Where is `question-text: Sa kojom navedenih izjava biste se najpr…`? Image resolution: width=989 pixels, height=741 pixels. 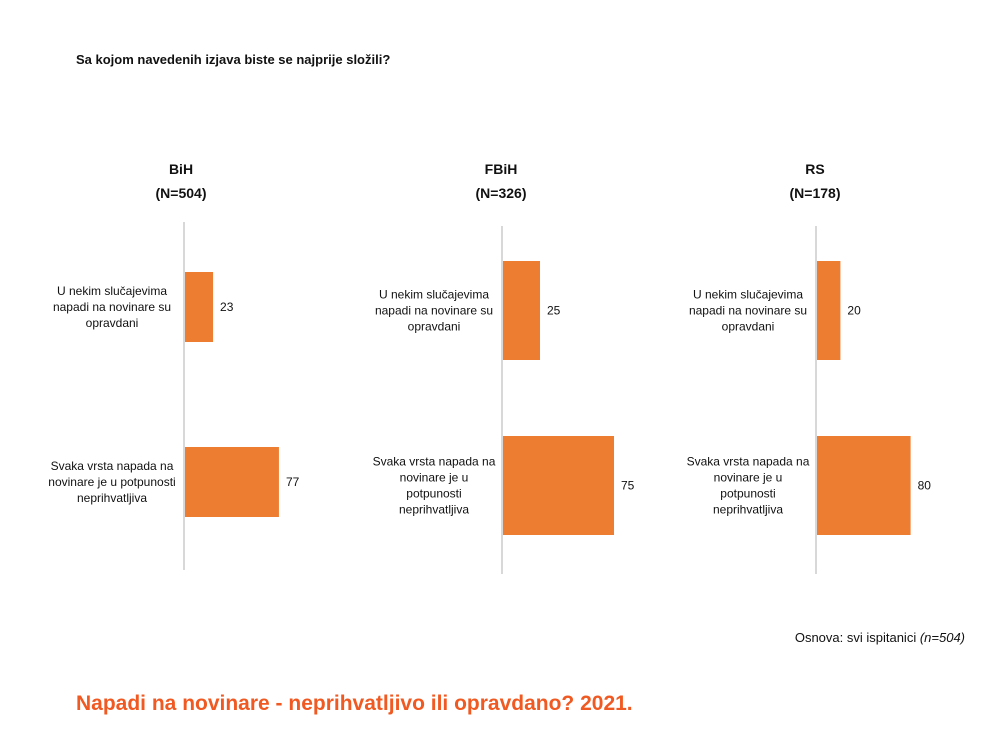
question-text: Sa kojom navedenih izjava biste se najpr… is located at coordinates (233, 59).